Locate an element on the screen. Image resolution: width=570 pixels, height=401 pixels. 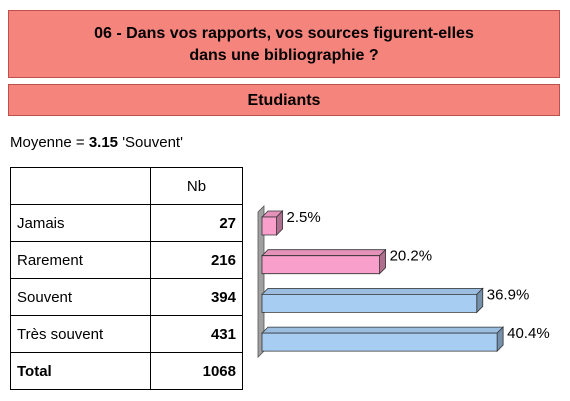
group-box: Etudiants is located at coordinates (284, 100).